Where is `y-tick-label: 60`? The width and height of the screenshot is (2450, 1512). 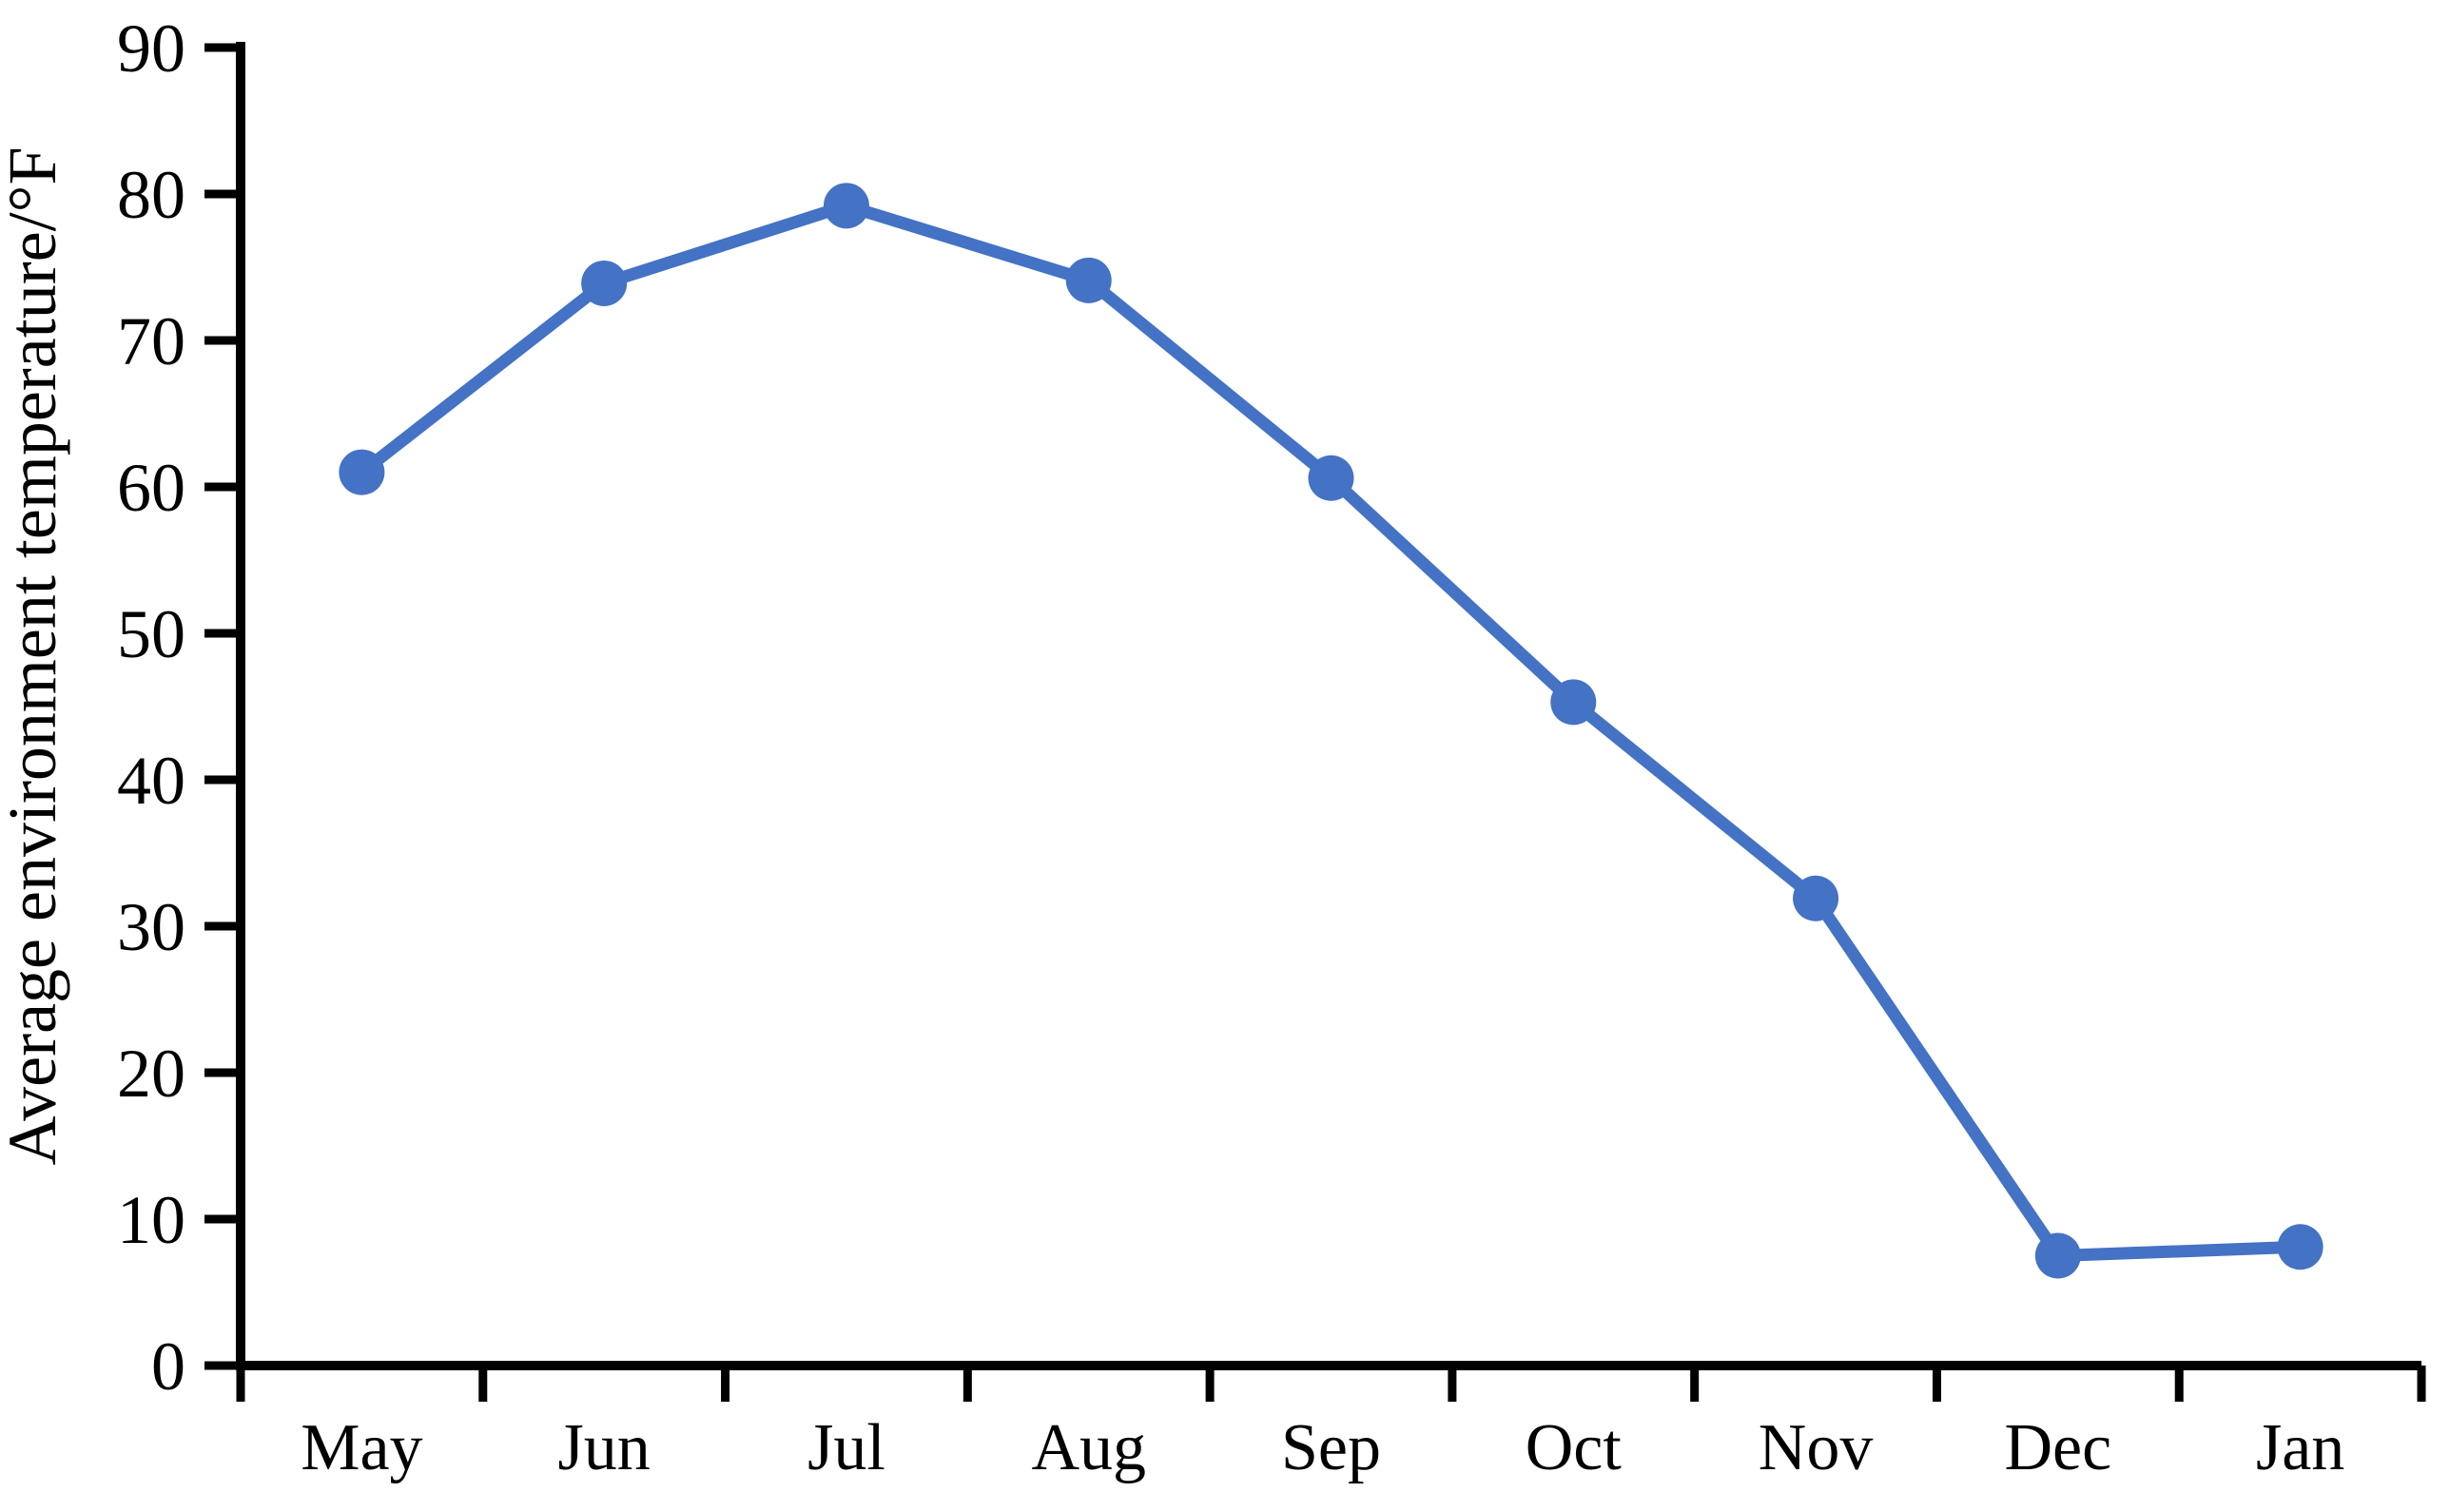 y-tick-label: 60 is located at coordinates (151, 488).